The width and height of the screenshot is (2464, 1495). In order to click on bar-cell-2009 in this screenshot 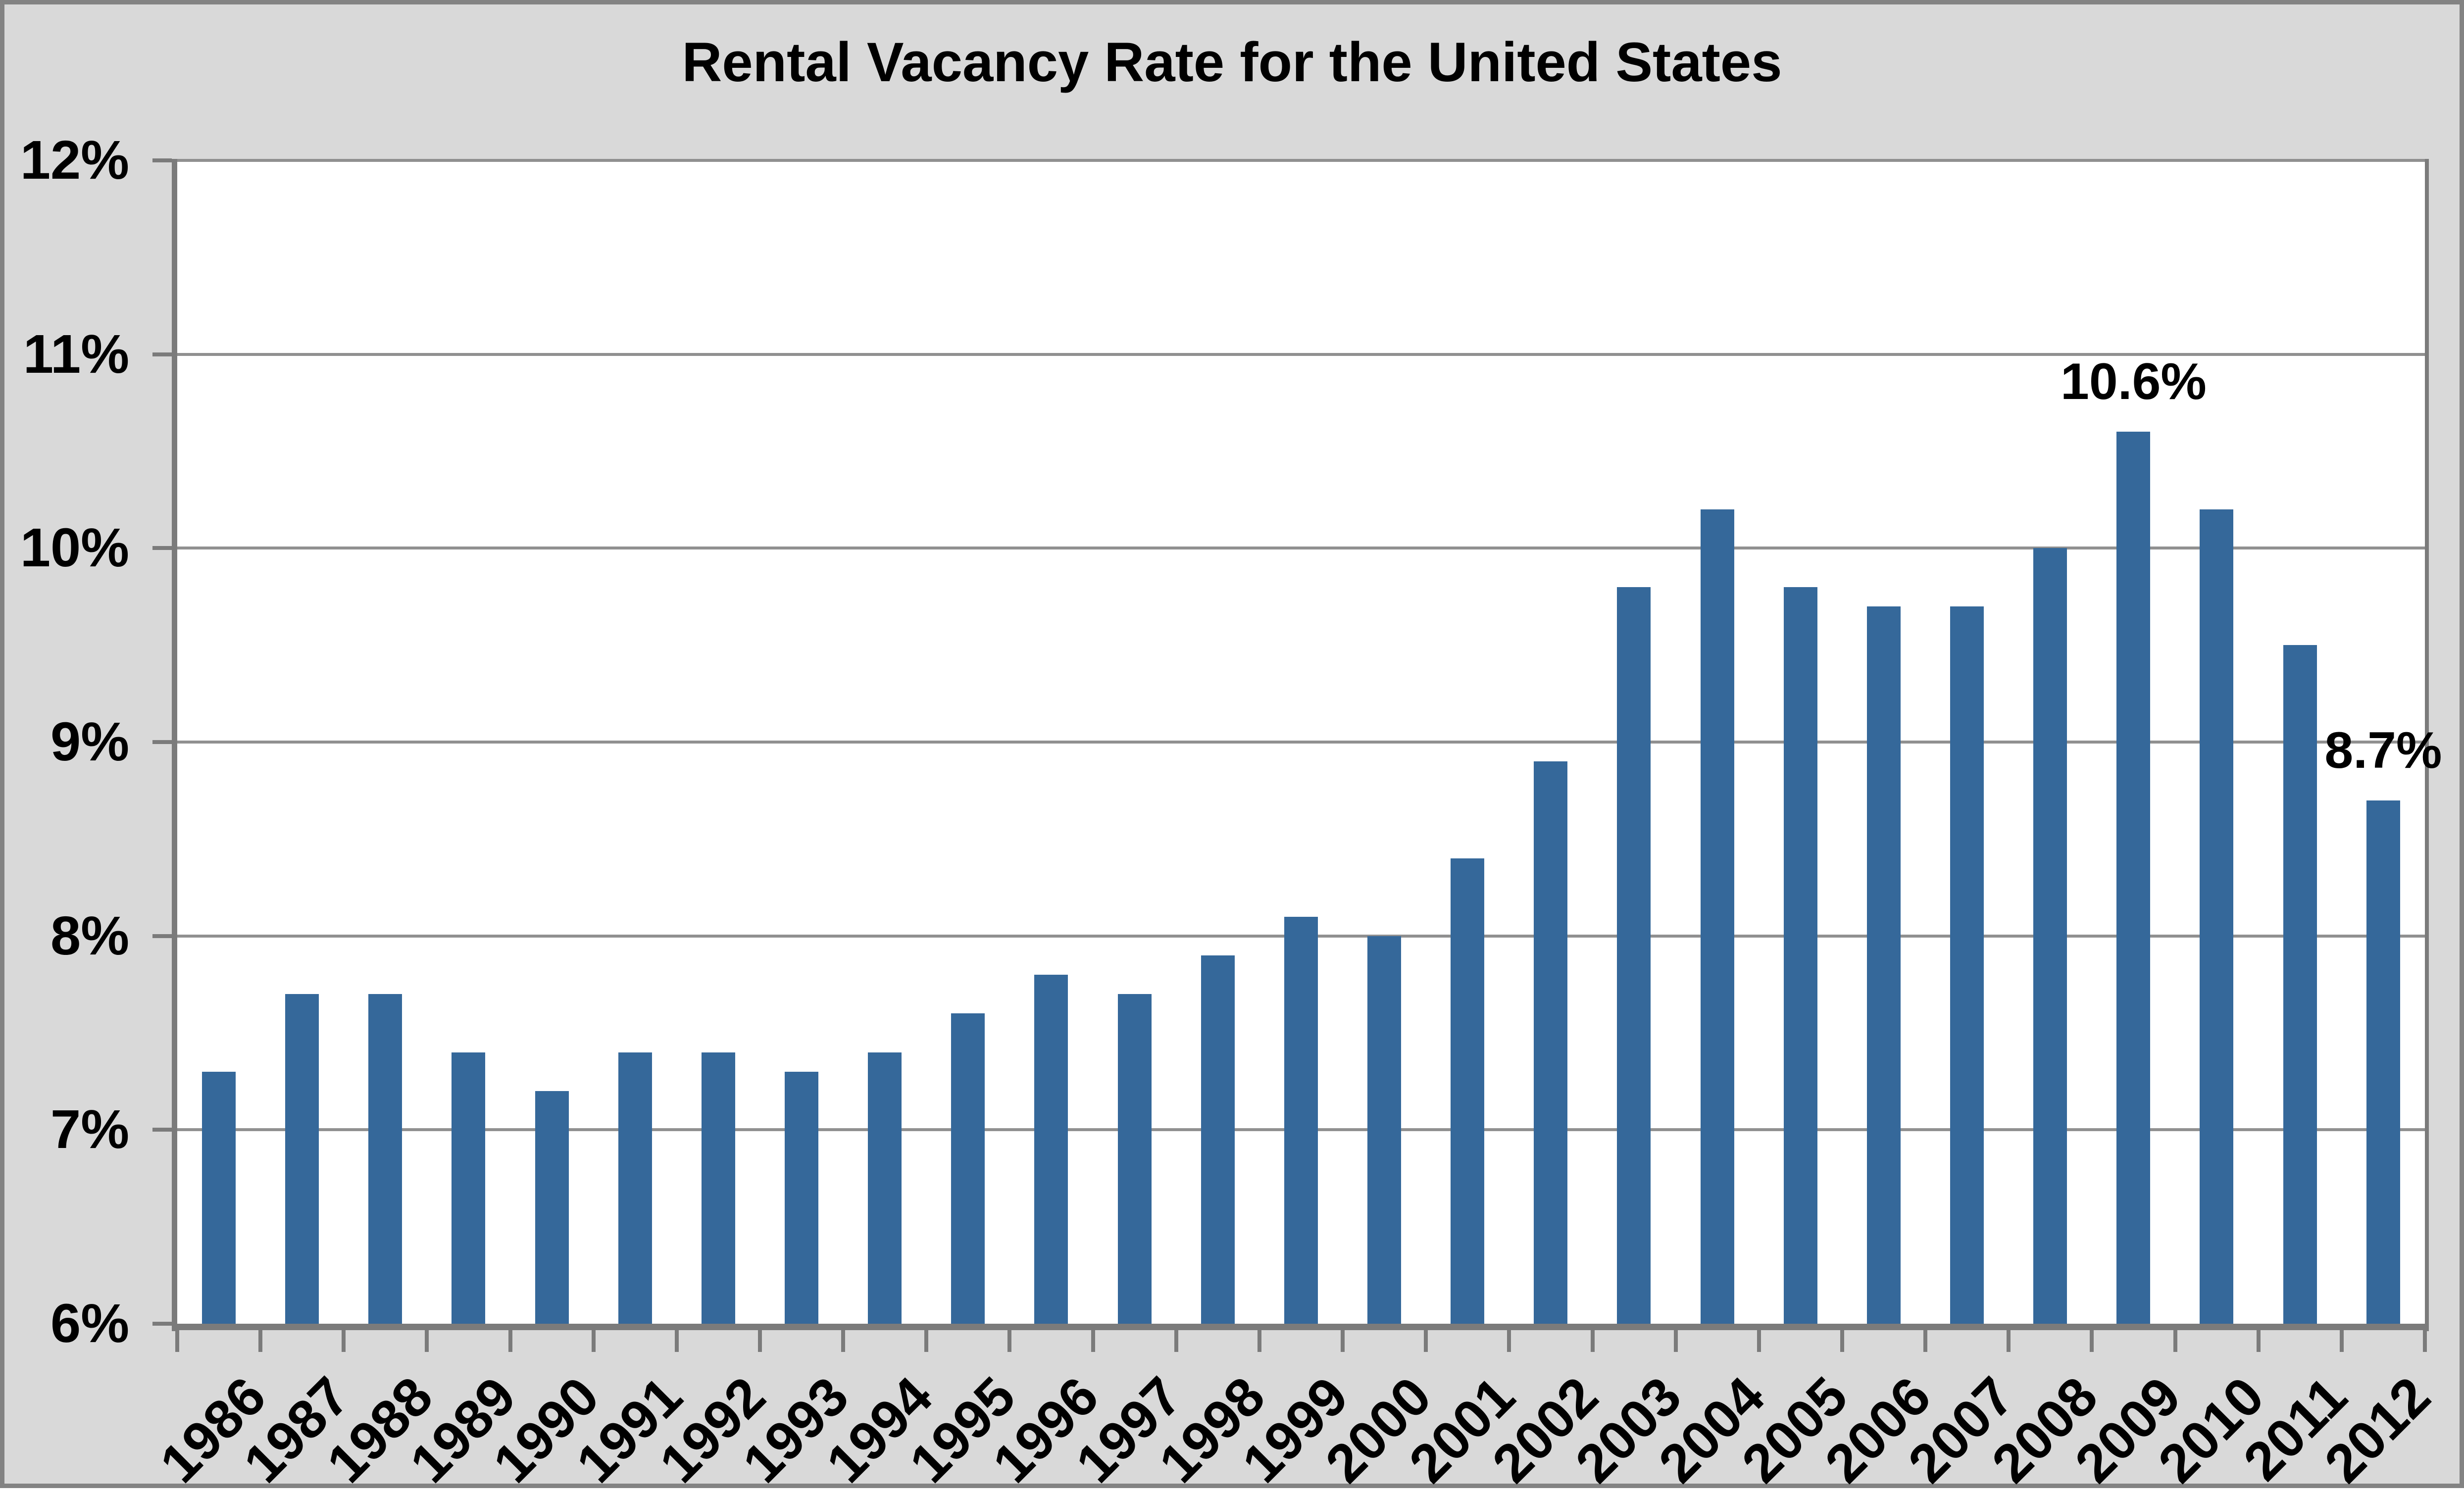, I will do `click(2133, 742)`.